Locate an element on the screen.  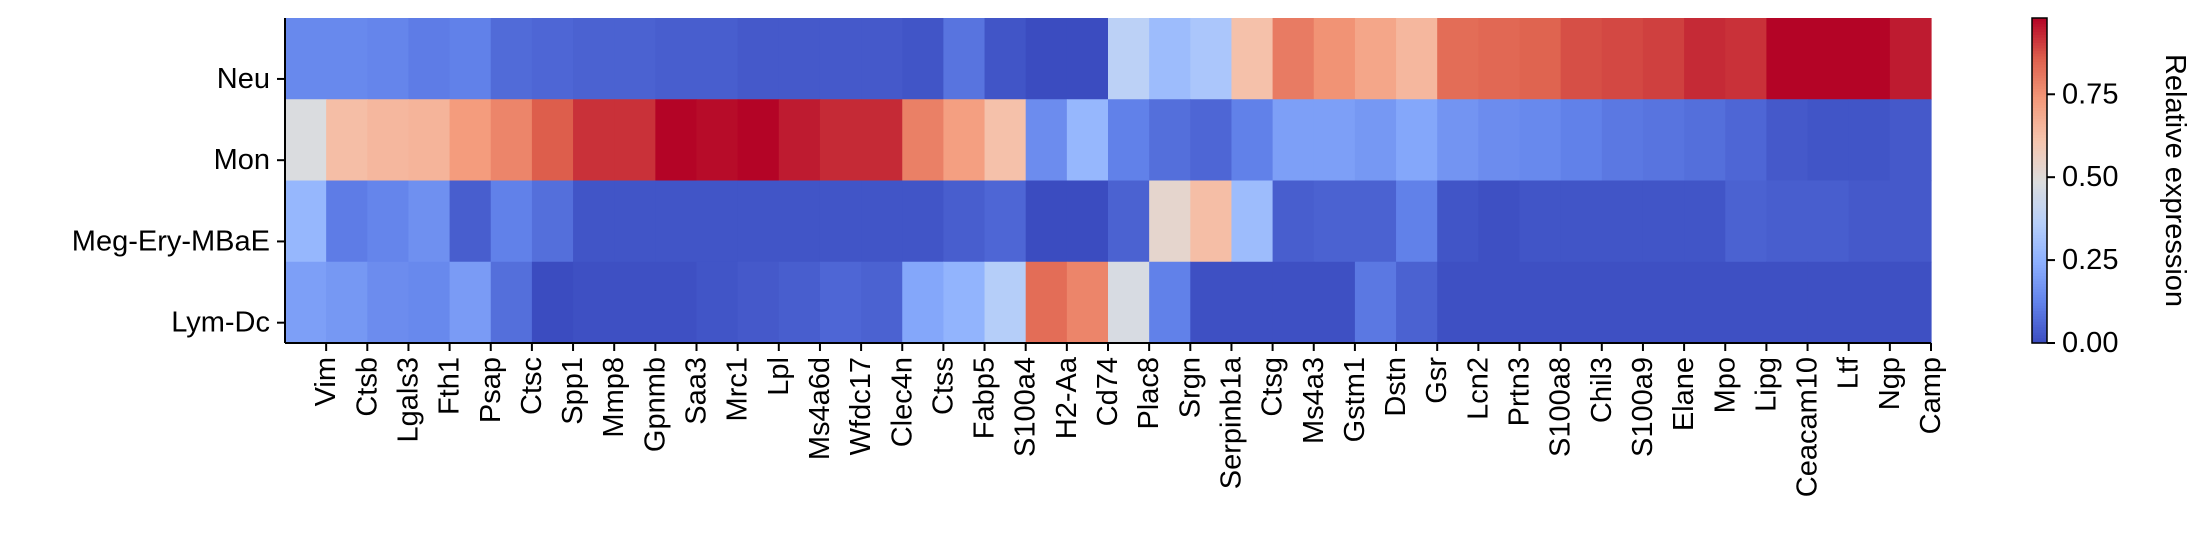
colorbar-tick-label: 0.00 is located at coordinates (2090, 343).